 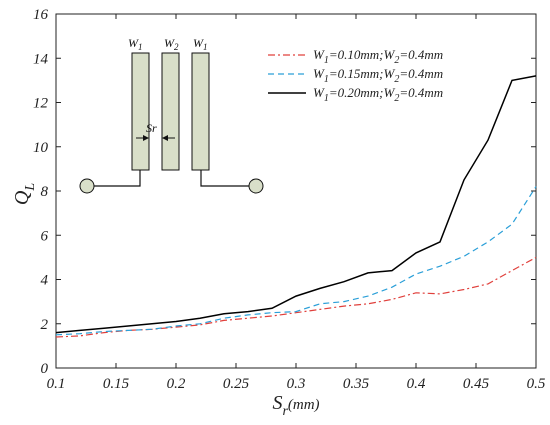 What do you see at coordinates (277, 403) in the screenshot?
I see `x-axis-label-main: S` at bounding box center [277, 403].